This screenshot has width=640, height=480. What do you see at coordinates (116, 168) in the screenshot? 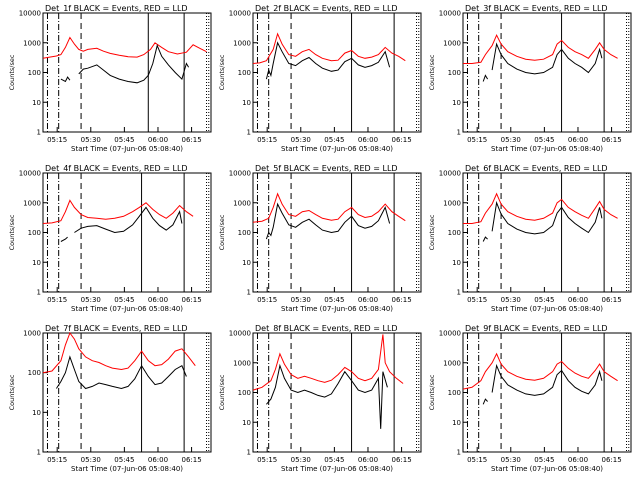
I see `panel-title: Det_4f BLACK = Events, RED = LLD` at bounding box center [116, 168].